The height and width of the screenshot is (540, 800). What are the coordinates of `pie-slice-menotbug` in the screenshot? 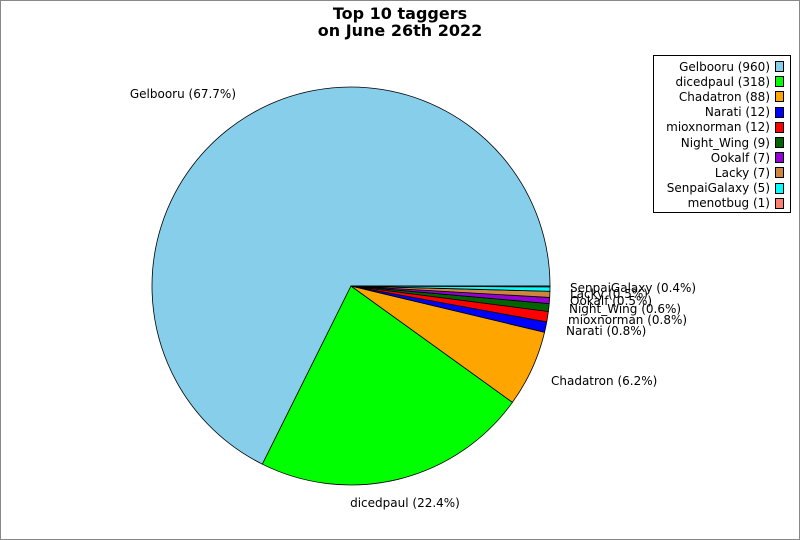 It's located at (450, 286).